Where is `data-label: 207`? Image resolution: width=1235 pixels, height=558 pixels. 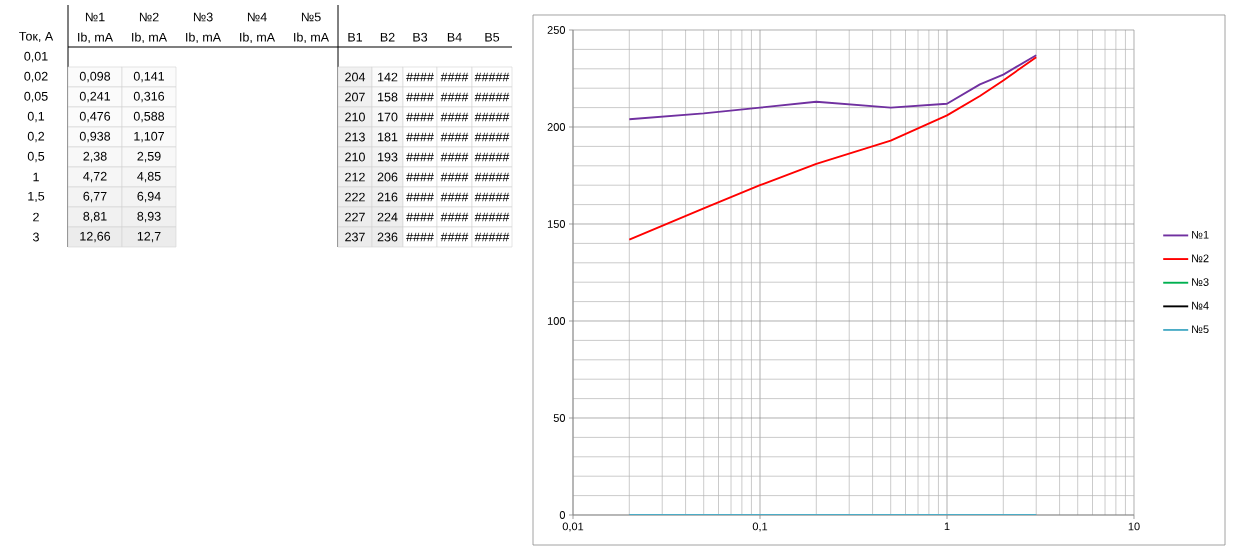
data-label: 207 is located at coordinates (355, 97).